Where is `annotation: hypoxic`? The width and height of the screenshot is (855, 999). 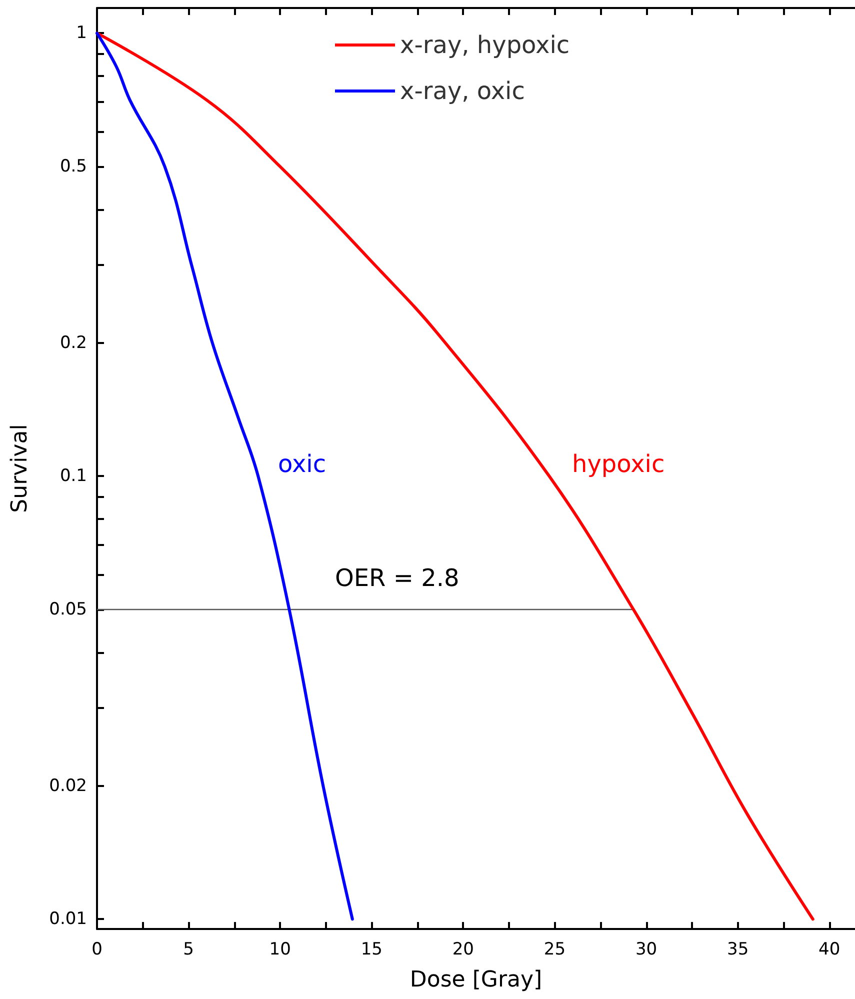 annotation: hypoxic is located at coordinates (618, 464).